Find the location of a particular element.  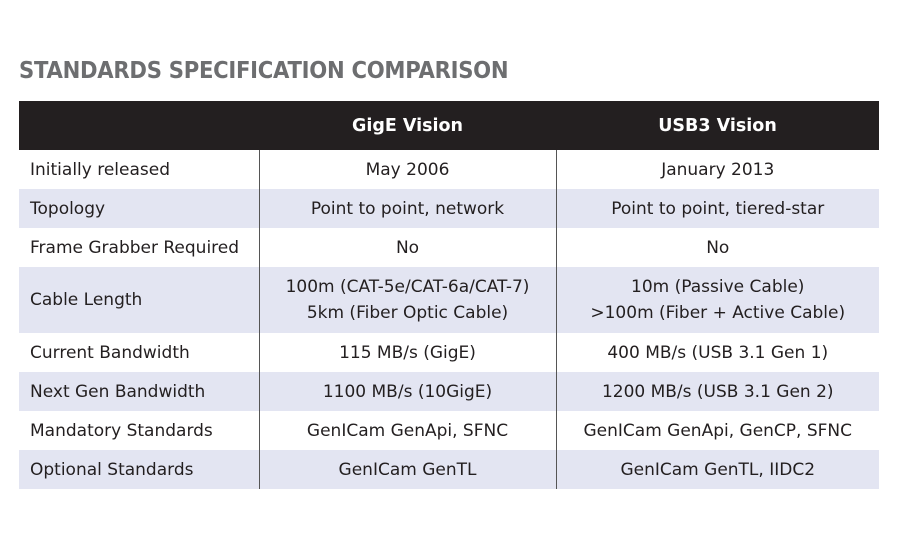

value-cell: GenICam GenTL, IIDC2 is located at coordinates (717, 469).